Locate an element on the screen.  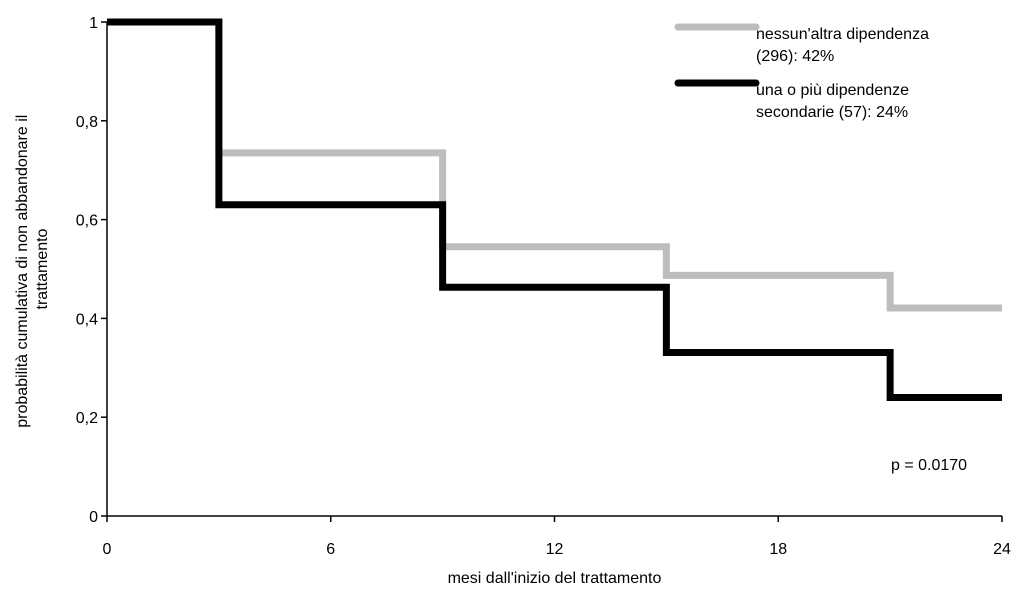
legend-label-none: (296): 42% is located at coordinates (795, 56).